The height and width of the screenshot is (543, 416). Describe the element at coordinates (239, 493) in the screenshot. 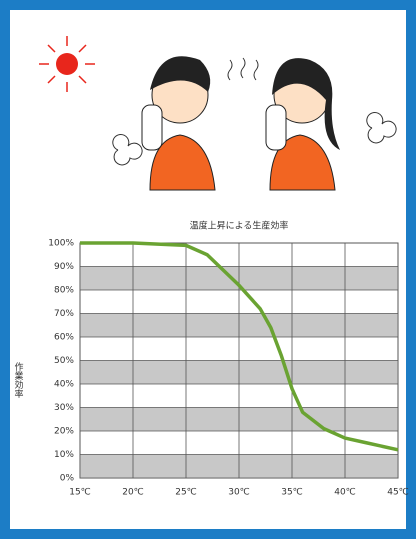

I see `x-tick-label: 30℃` at that location.